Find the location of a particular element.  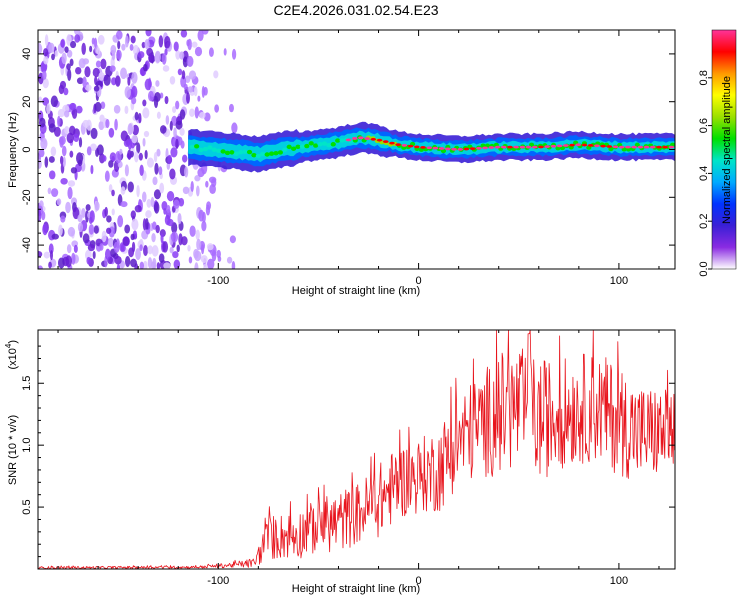

colorbar-tick-label: 0.0 is located at coordinates (704, 268).